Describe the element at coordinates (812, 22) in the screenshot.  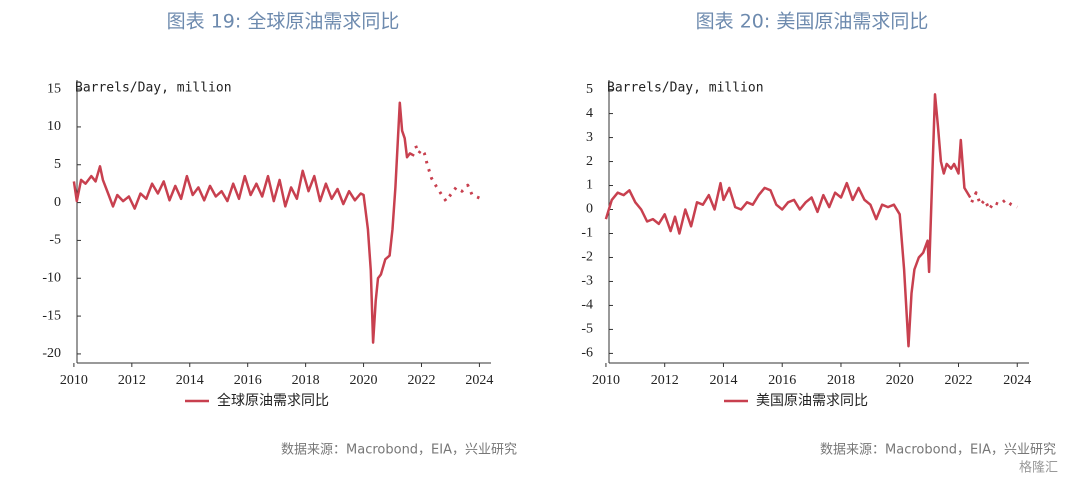
I see `chart-title: 图表 20: 美国原油需求同比` at that location.